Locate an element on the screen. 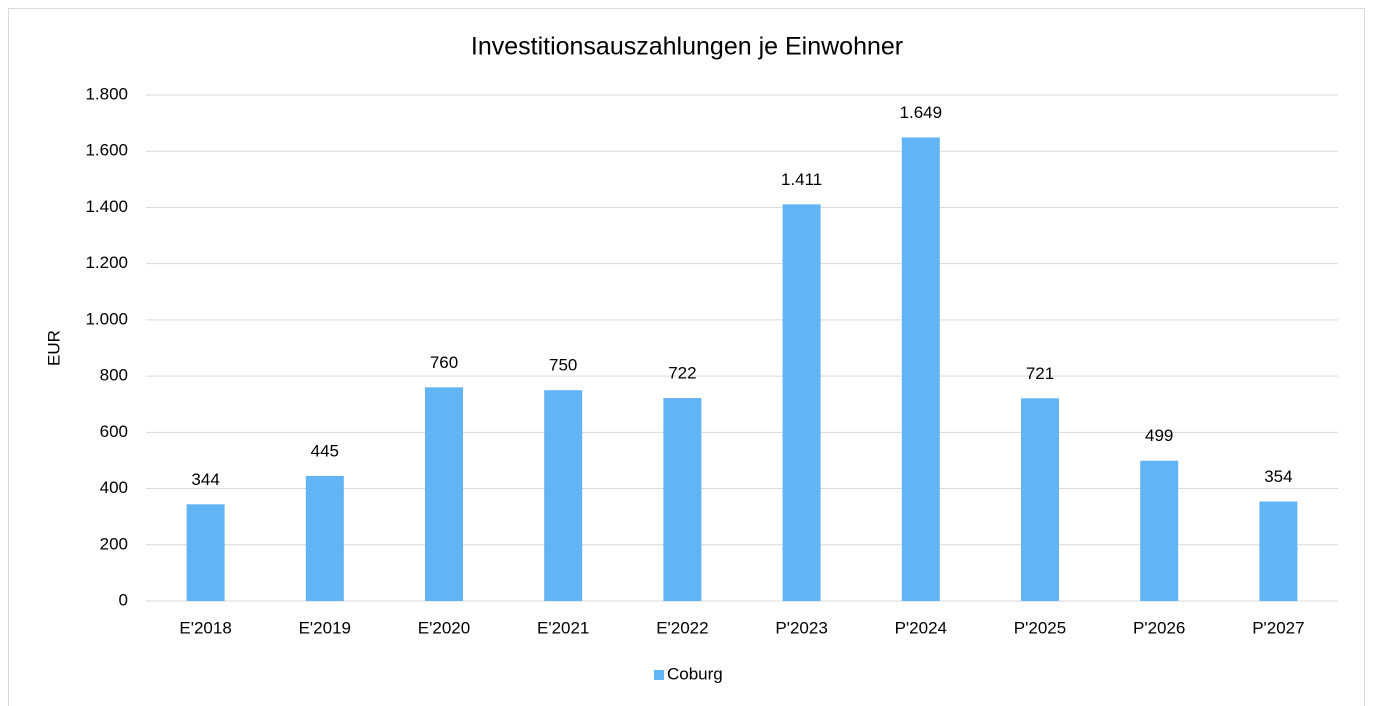  y-tick-label: 1.600 is located at coordinates (106, 150).